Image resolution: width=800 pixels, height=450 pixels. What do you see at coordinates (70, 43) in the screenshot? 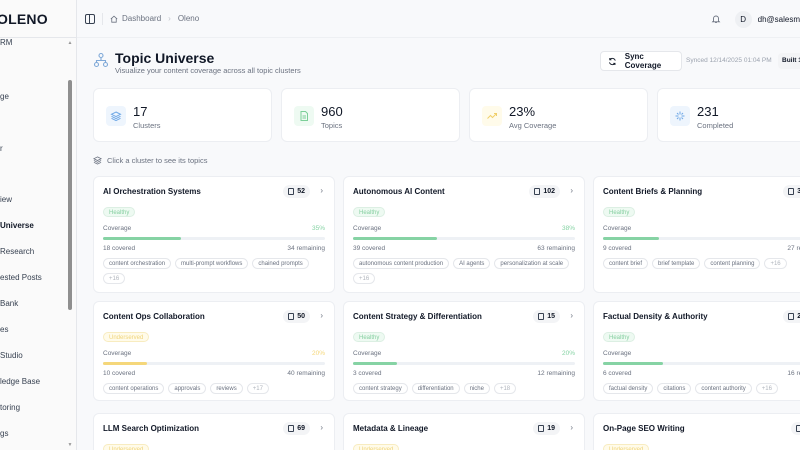
I see `scroll-up-icon: ▲` at bounding box center [70, 43].